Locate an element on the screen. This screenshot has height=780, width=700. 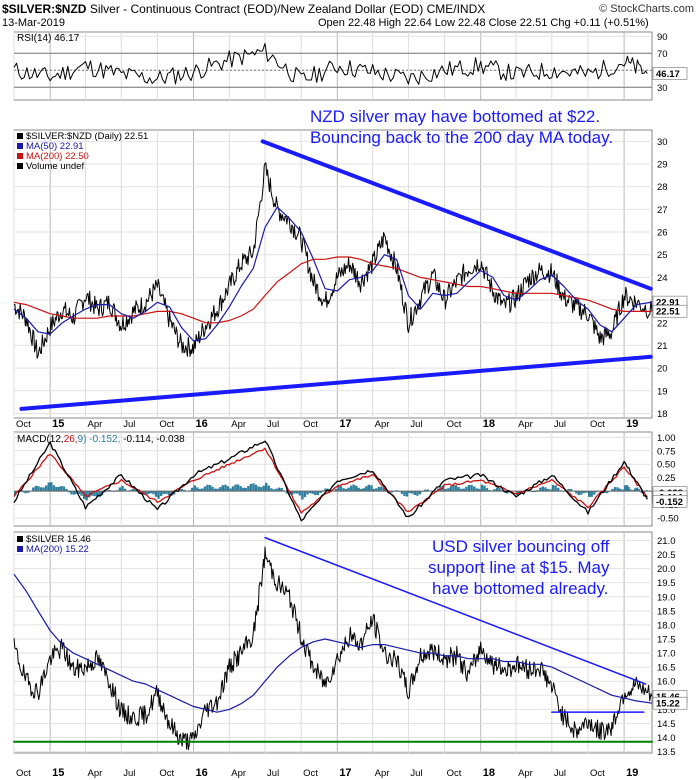
y-tick-label: 20 is located at coordinates (662, 369).